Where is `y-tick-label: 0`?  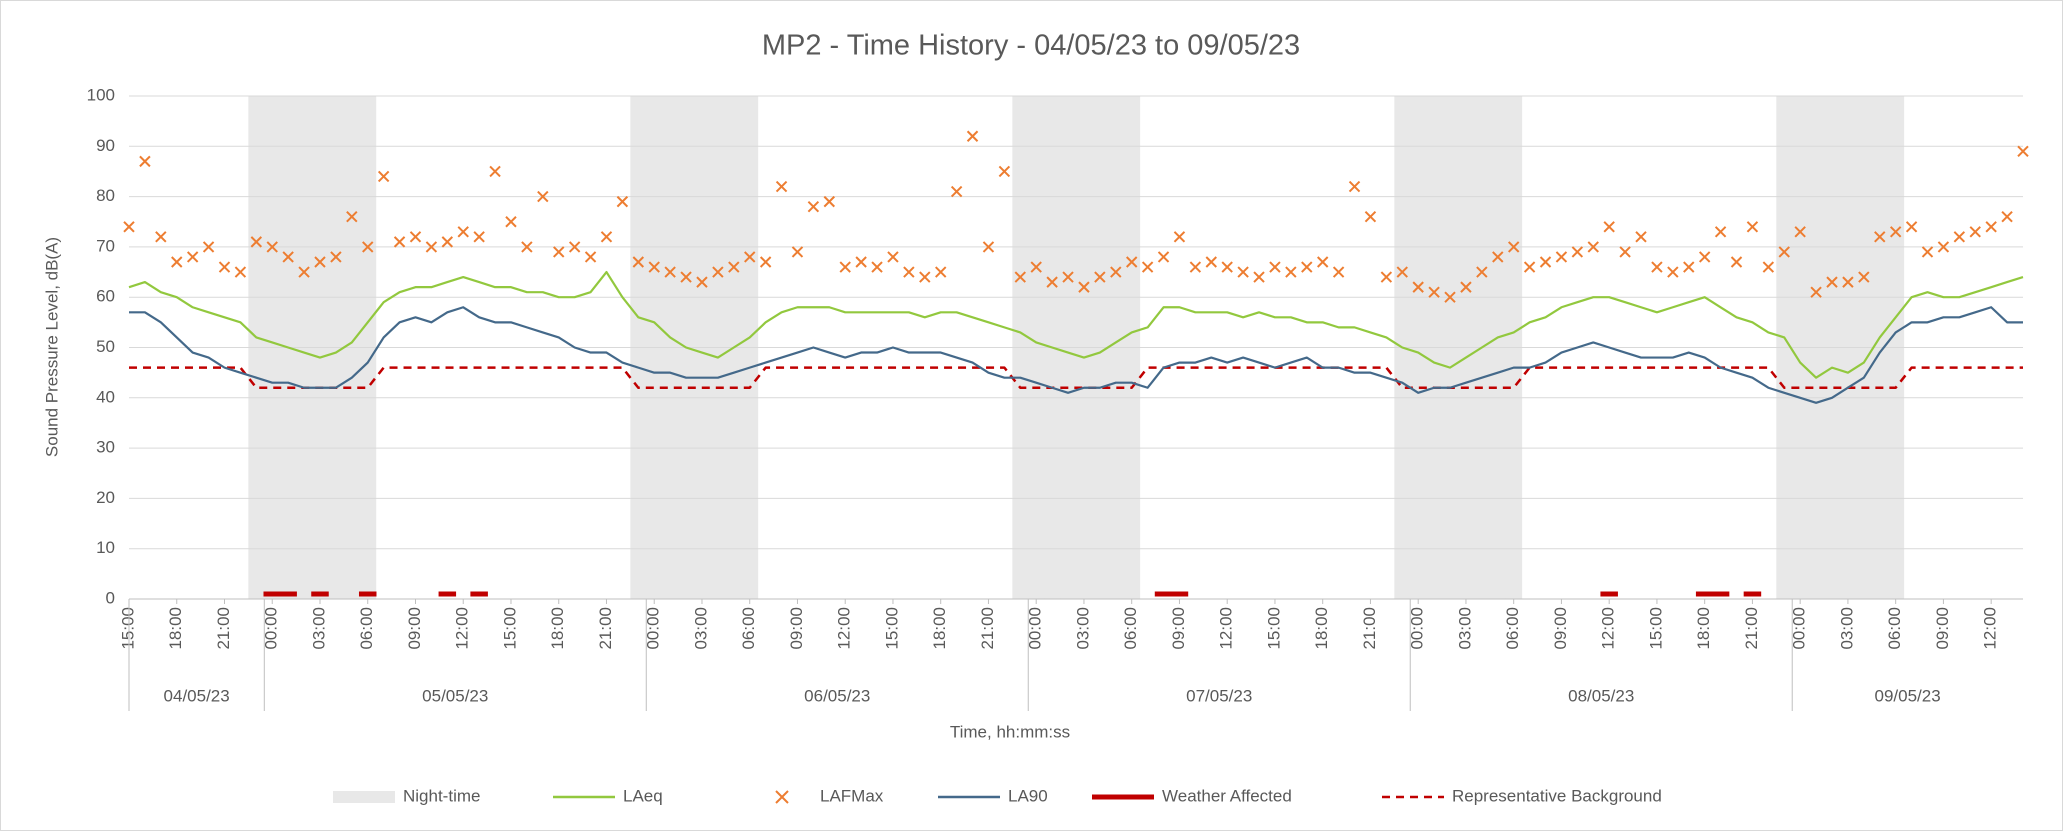 y-tick-label: 0 is located at coordinates (110, 597).